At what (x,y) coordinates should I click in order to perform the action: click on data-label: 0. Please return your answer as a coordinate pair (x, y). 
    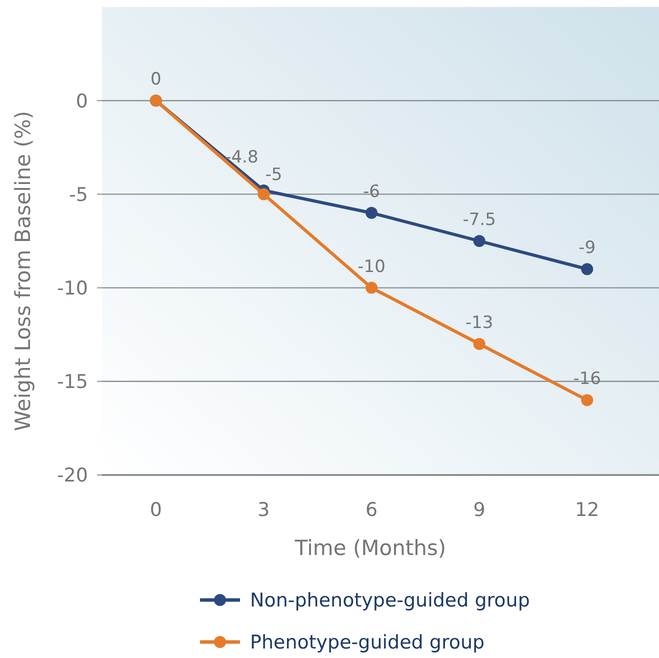
    Looking at the image, I should click on (156, 80).